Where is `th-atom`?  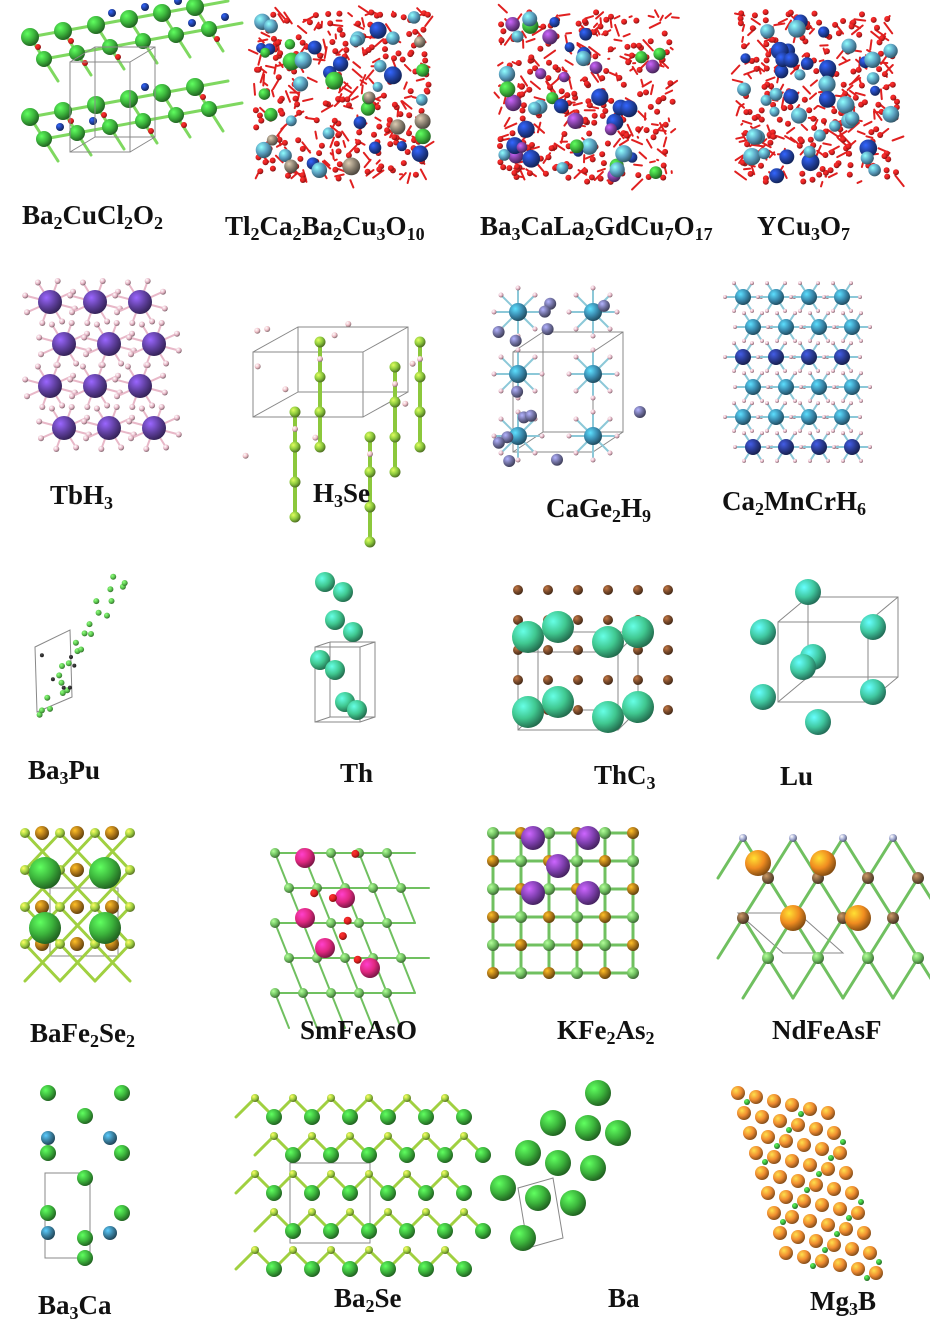
th-atom is located at coordinates (638, 632).